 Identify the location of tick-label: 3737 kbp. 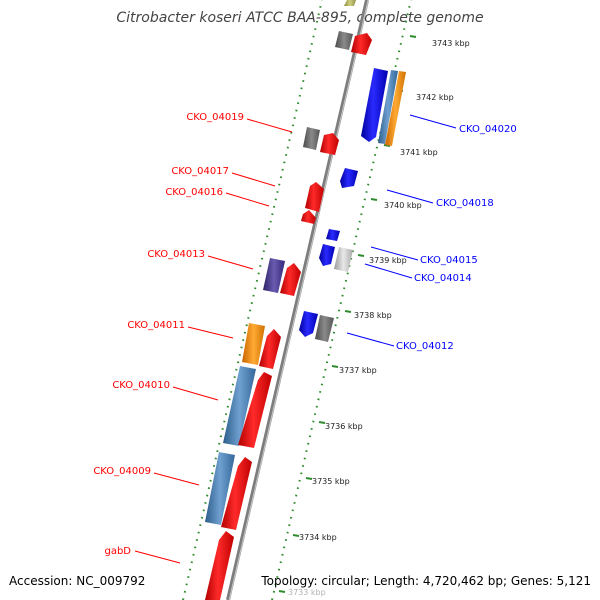
(358, 370).